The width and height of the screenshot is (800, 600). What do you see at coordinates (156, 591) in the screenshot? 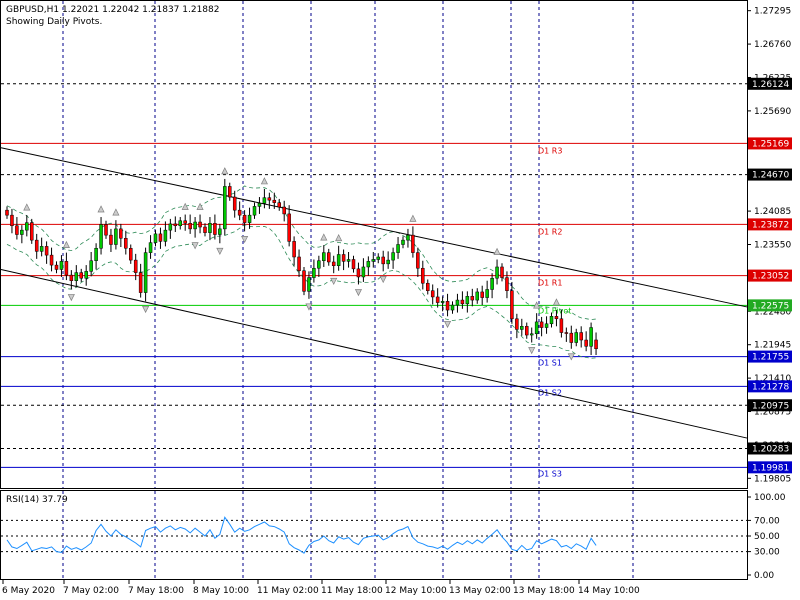
I see `time-tick-label: 7 May 18:00` at bounding box center [156, 591].